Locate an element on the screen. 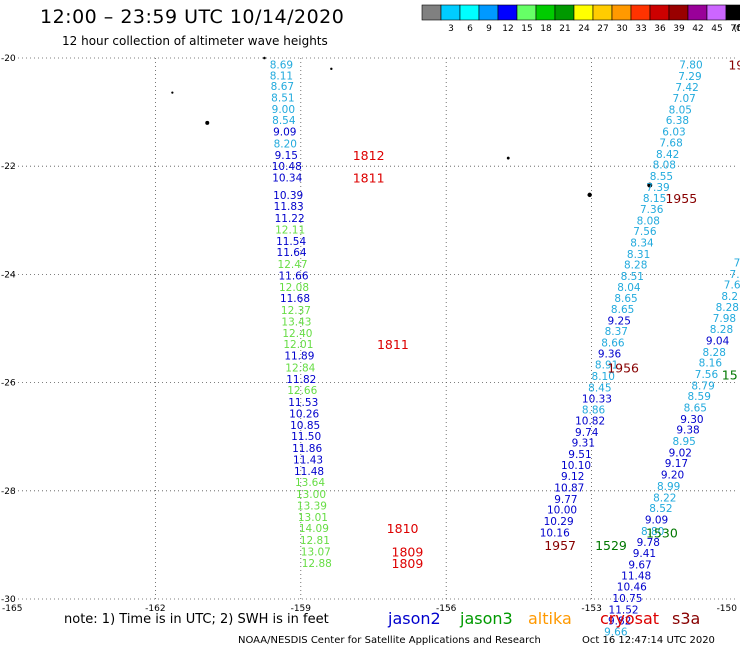  generated-timestamp: Oct 16 12:47:14 UTC 2020 is located at coordinates (648, 640).